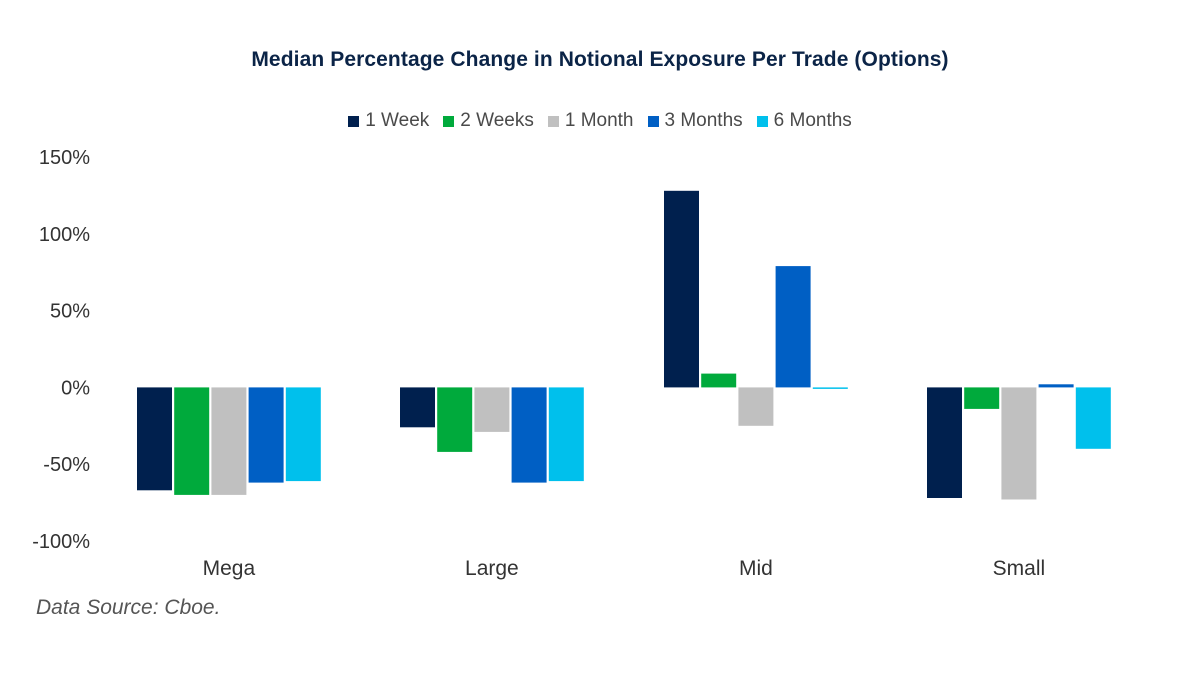  Describe the element at coordinates (1056, 386) in the screenshot. I see `bar-small-3-months` at that location.